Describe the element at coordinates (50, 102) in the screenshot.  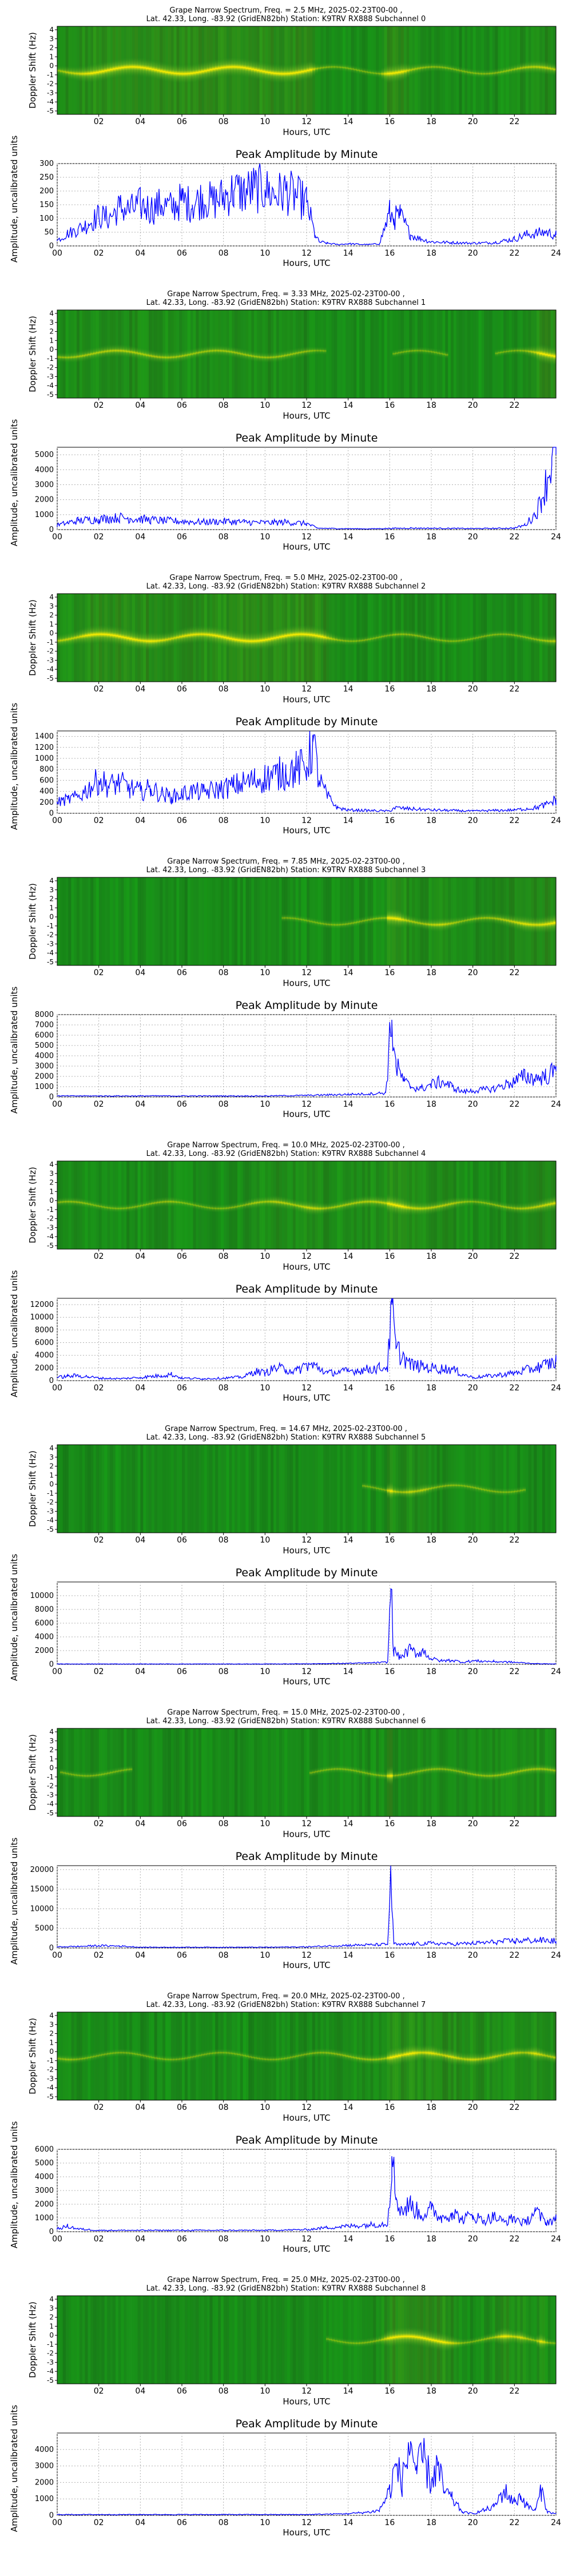
I see `y-tick-label: -4` at that location.